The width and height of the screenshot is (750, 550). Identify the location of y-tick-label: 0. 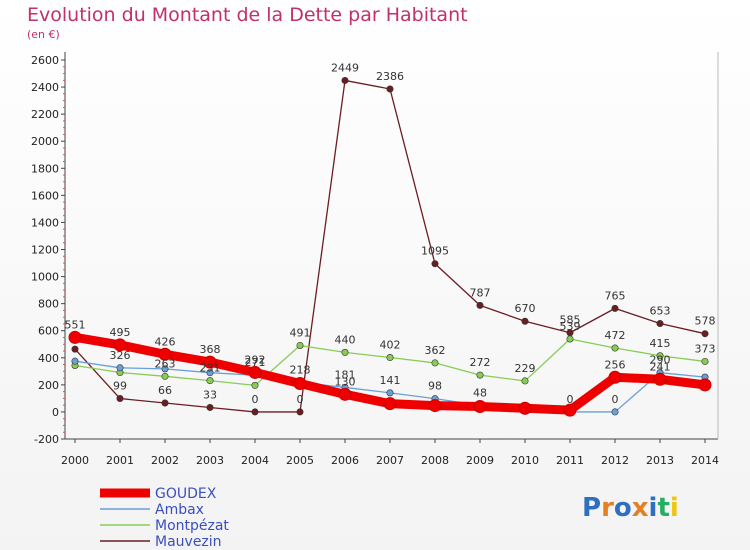
(55, 412).